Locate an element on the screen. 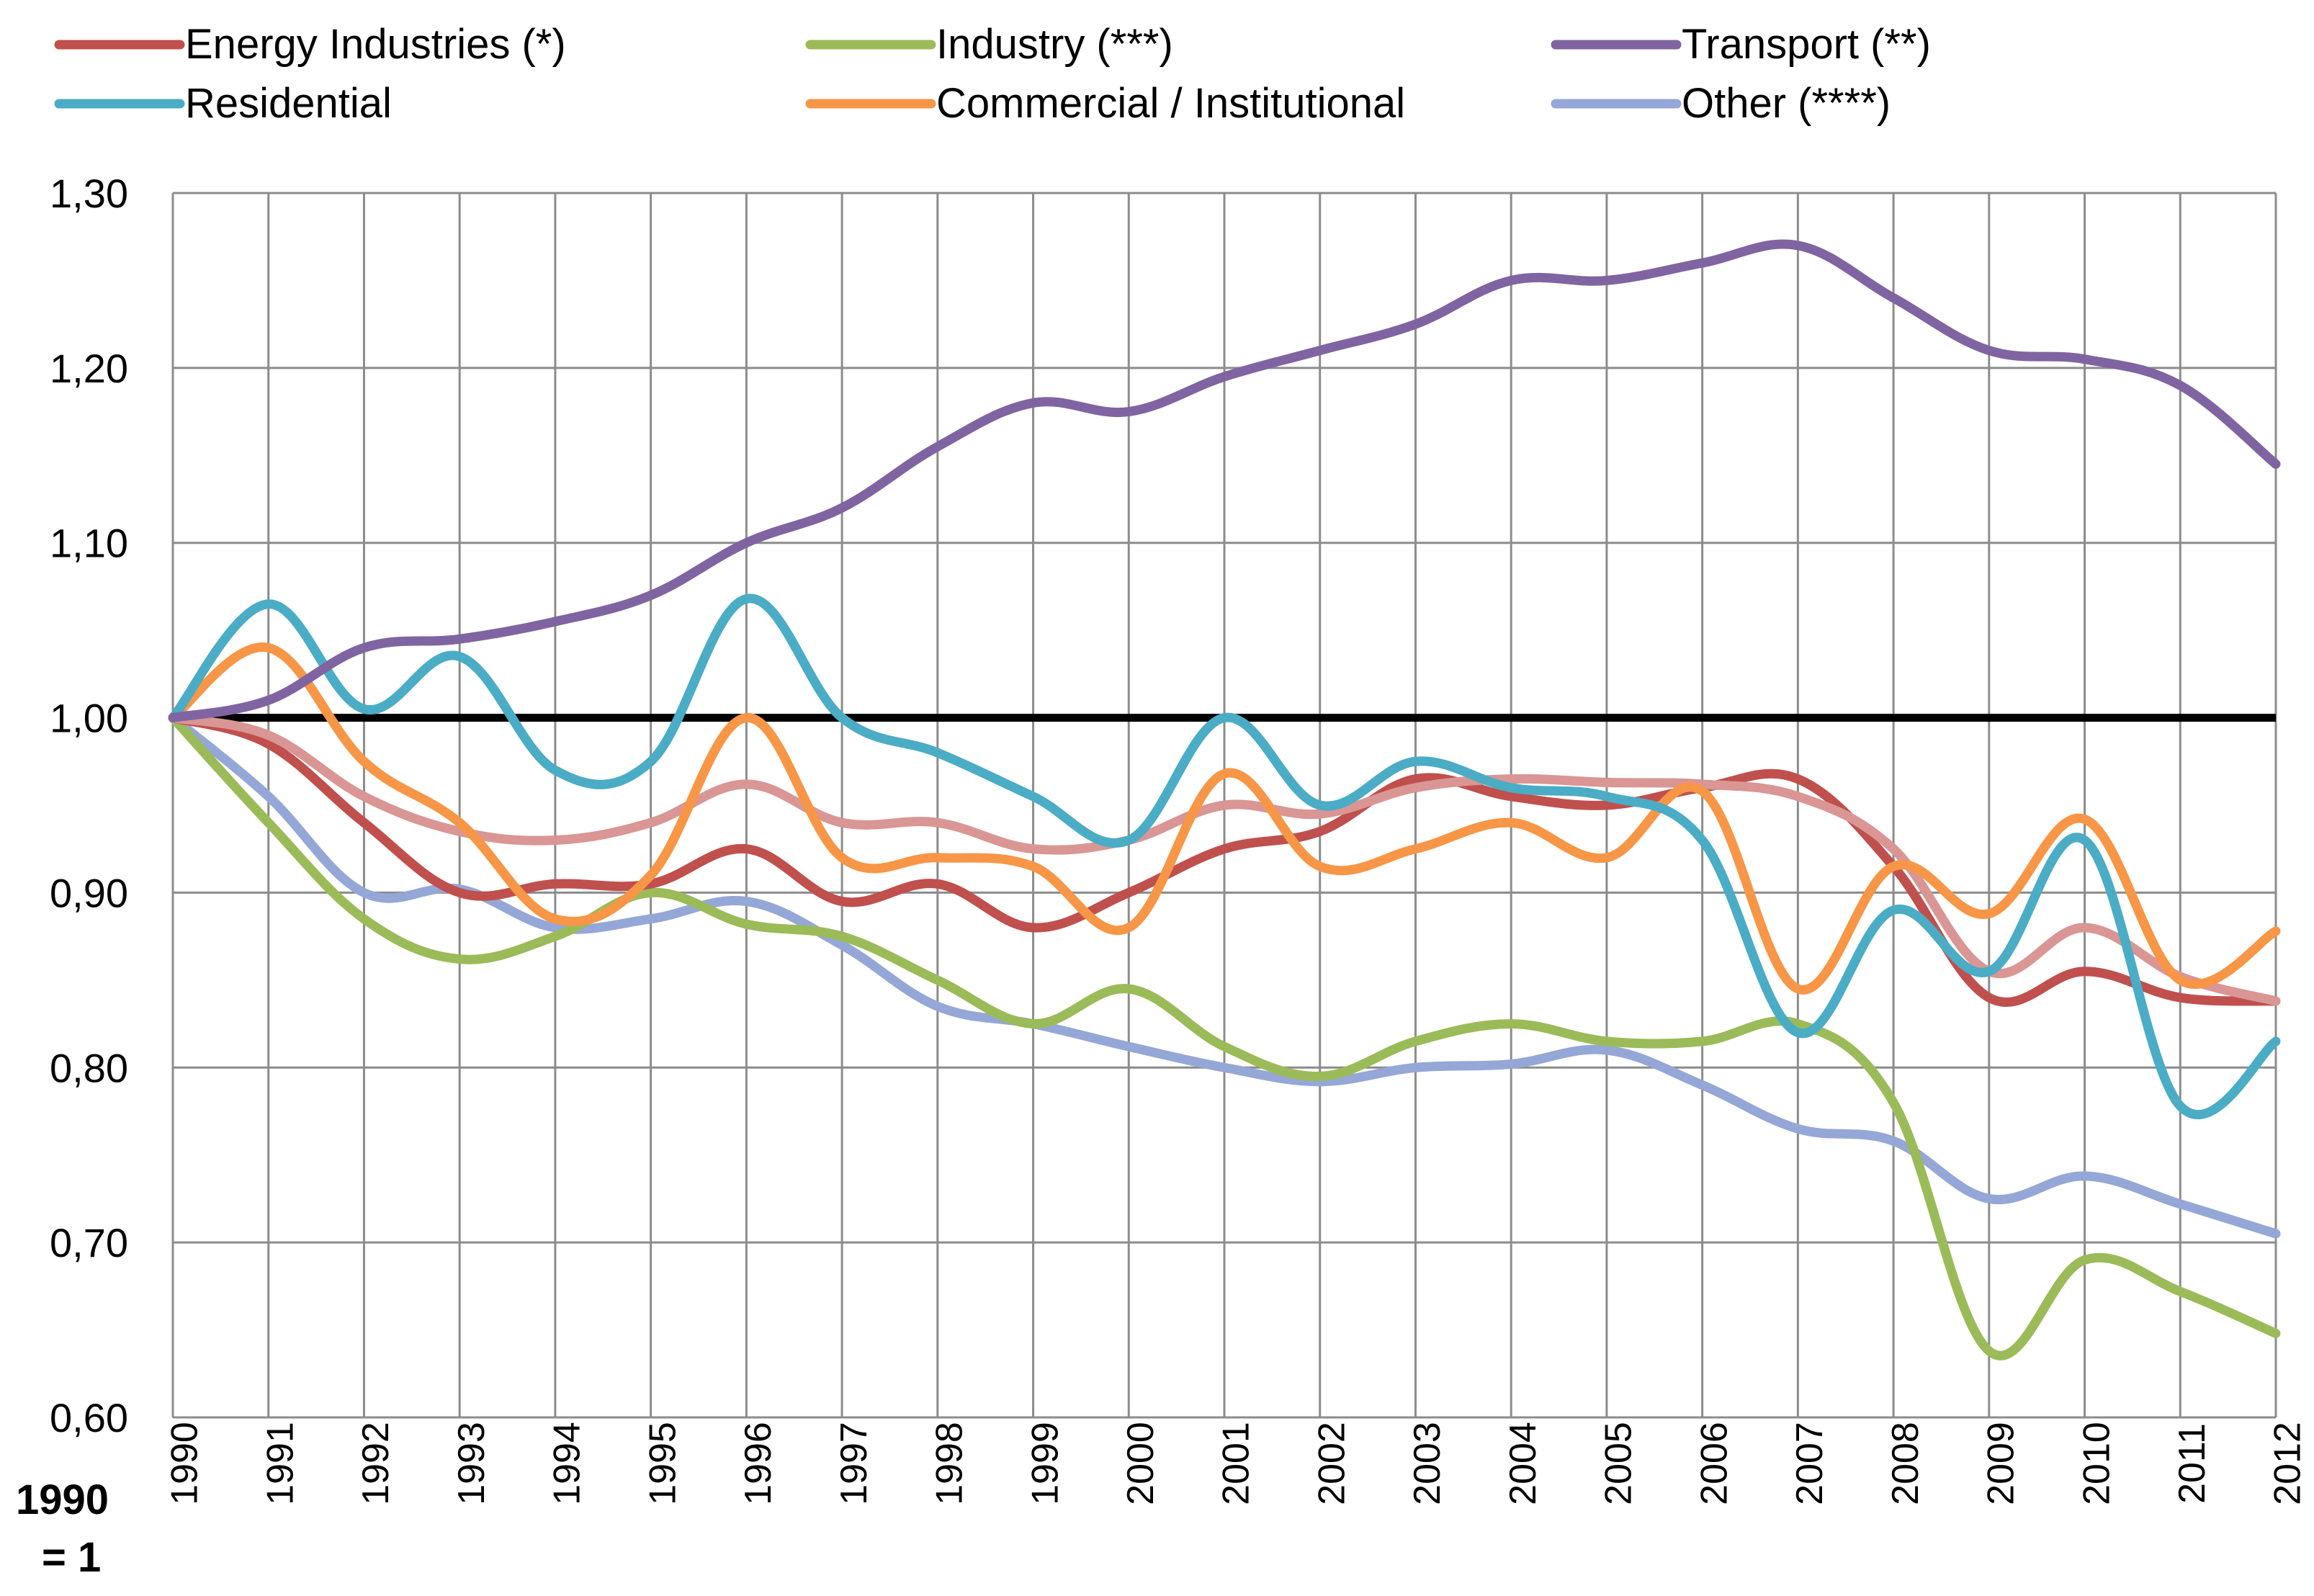  x-tick-label: 2000 is located at coordinates (1141, 1463).